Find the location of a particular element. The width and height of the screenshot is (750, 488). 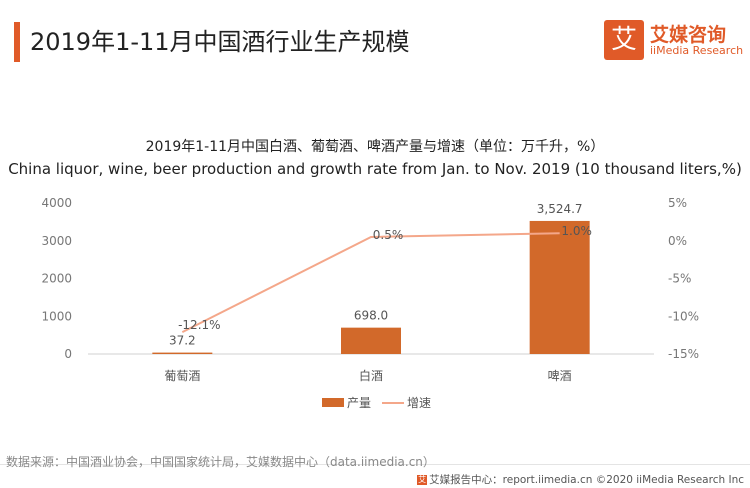

bar-value-label: 3,524.7 is located at coordinates (560, 209).